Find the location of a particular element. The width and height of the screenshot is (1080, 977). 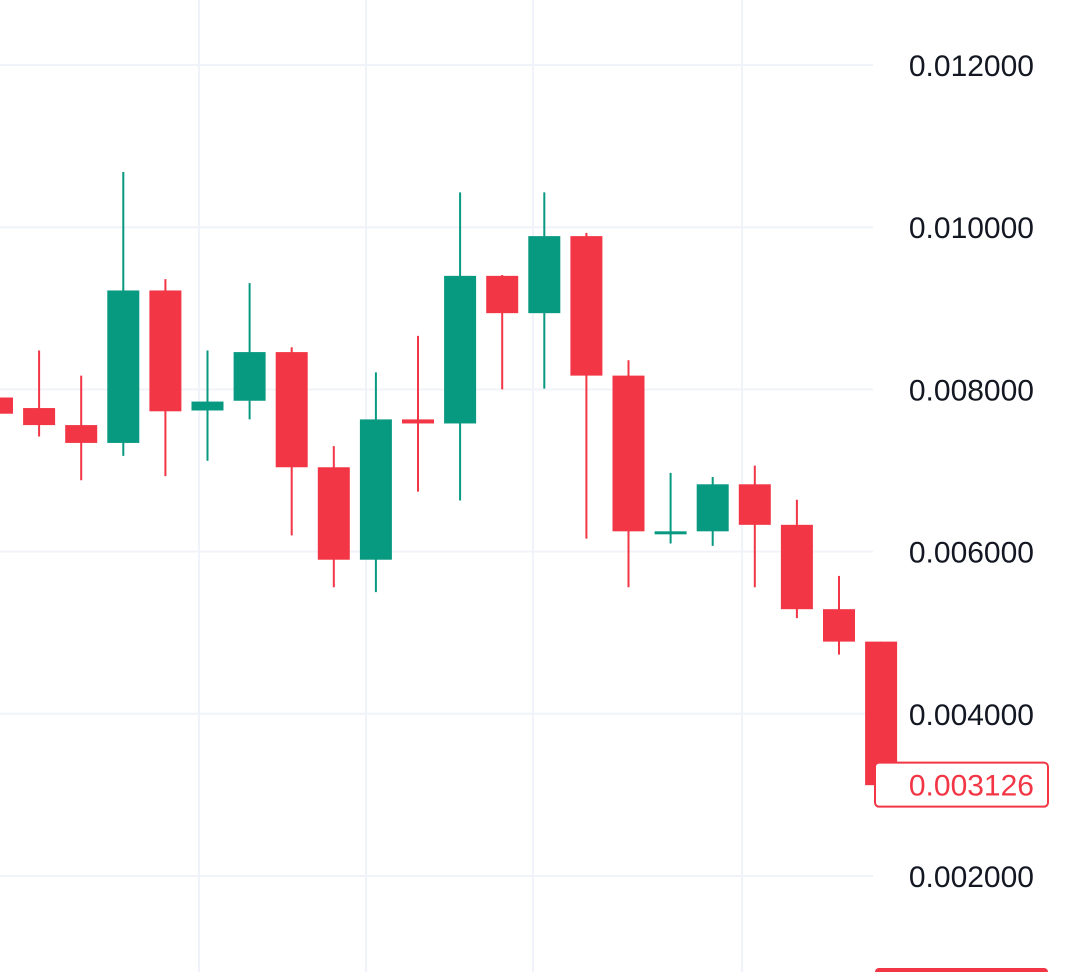

y-tick-label: 0.012000 is located at coordinates (971, 66).